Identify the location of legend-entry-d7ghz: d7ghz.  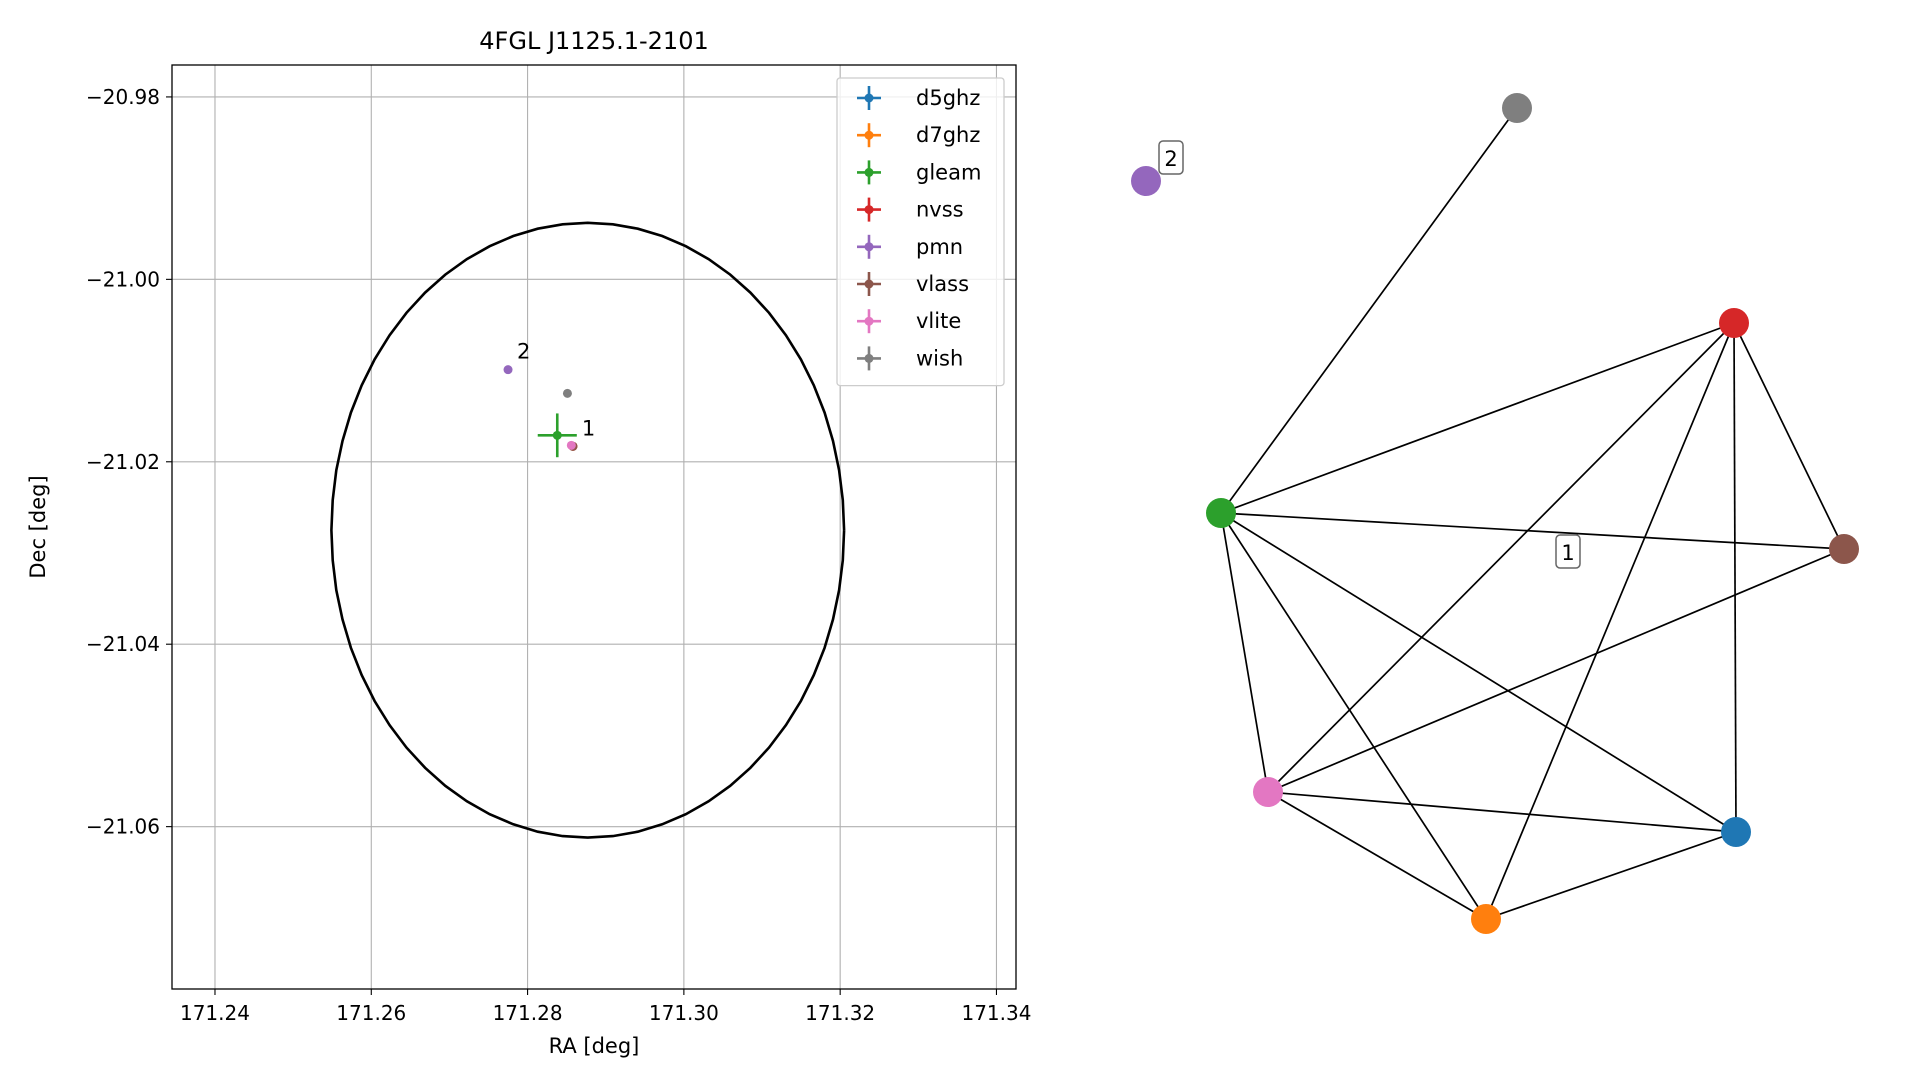
(918, 135).